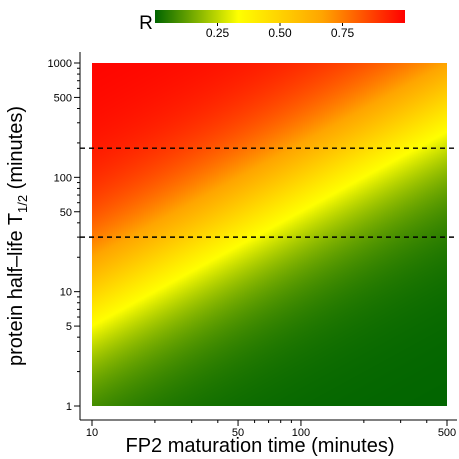  I want to click on colorbar-title: R, so click(146, 23).